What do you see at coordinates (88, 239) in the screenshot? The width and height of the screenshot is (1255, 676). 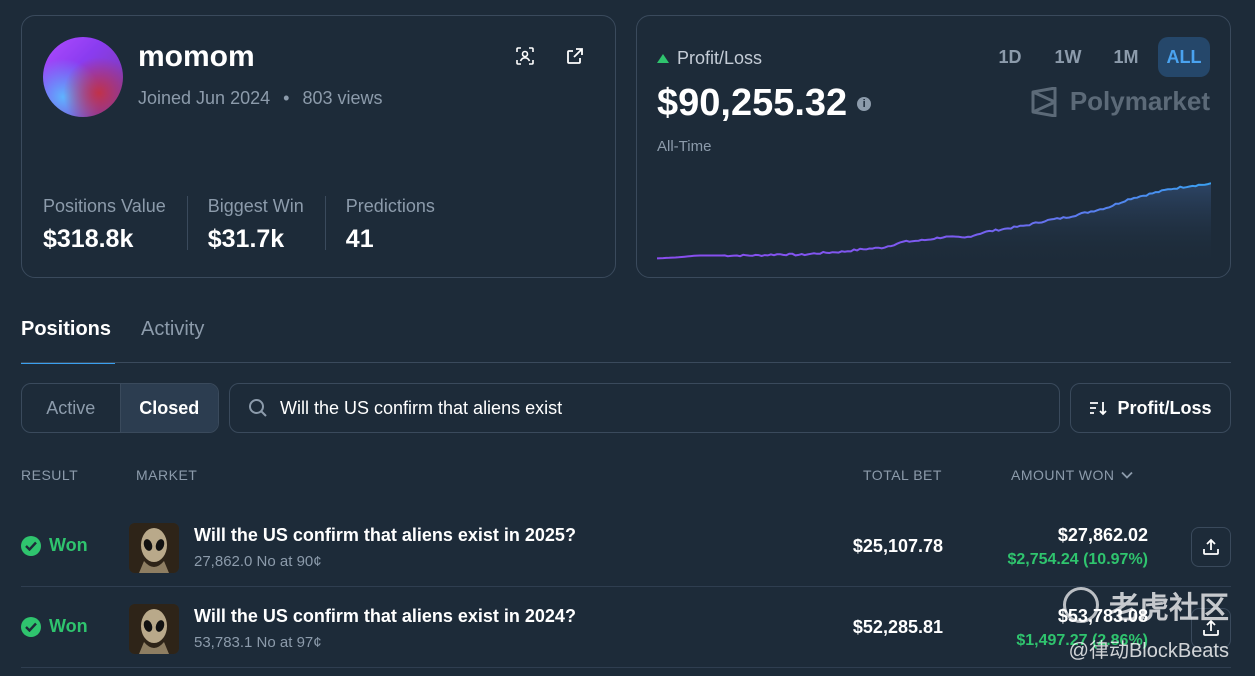 I see `stat-value: $318.8k` at bounding box center [88, 239].